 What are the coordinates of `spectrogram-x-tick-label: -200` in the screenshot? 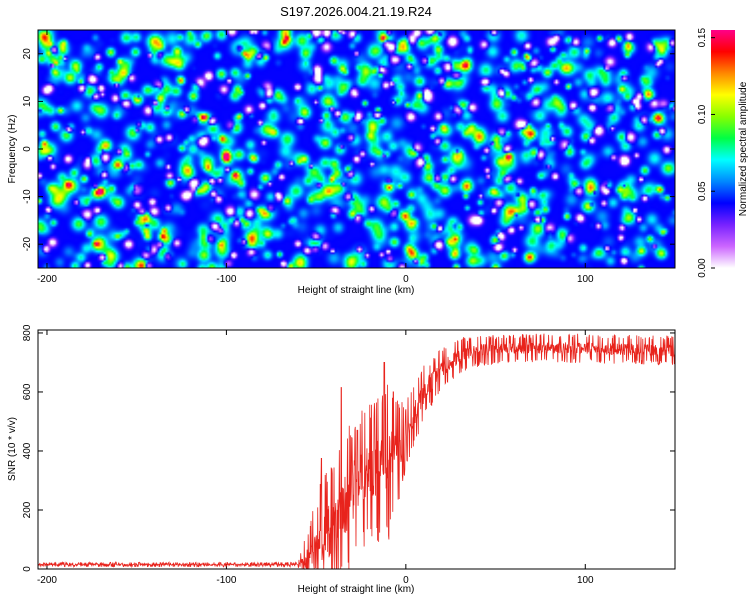 It's located at (47, 279).